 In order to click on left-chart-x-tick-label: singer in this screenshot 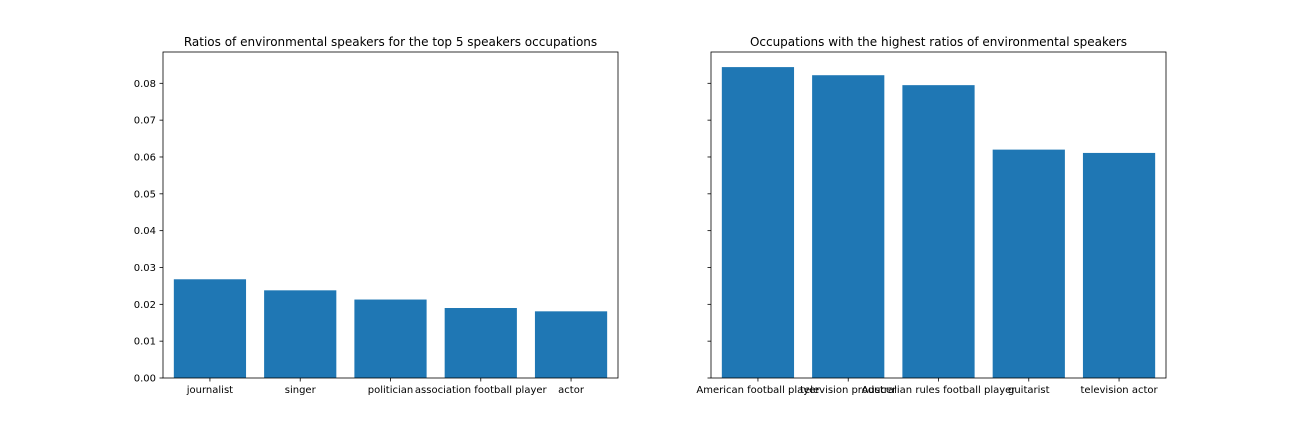, I will do `click(301, 390)`.